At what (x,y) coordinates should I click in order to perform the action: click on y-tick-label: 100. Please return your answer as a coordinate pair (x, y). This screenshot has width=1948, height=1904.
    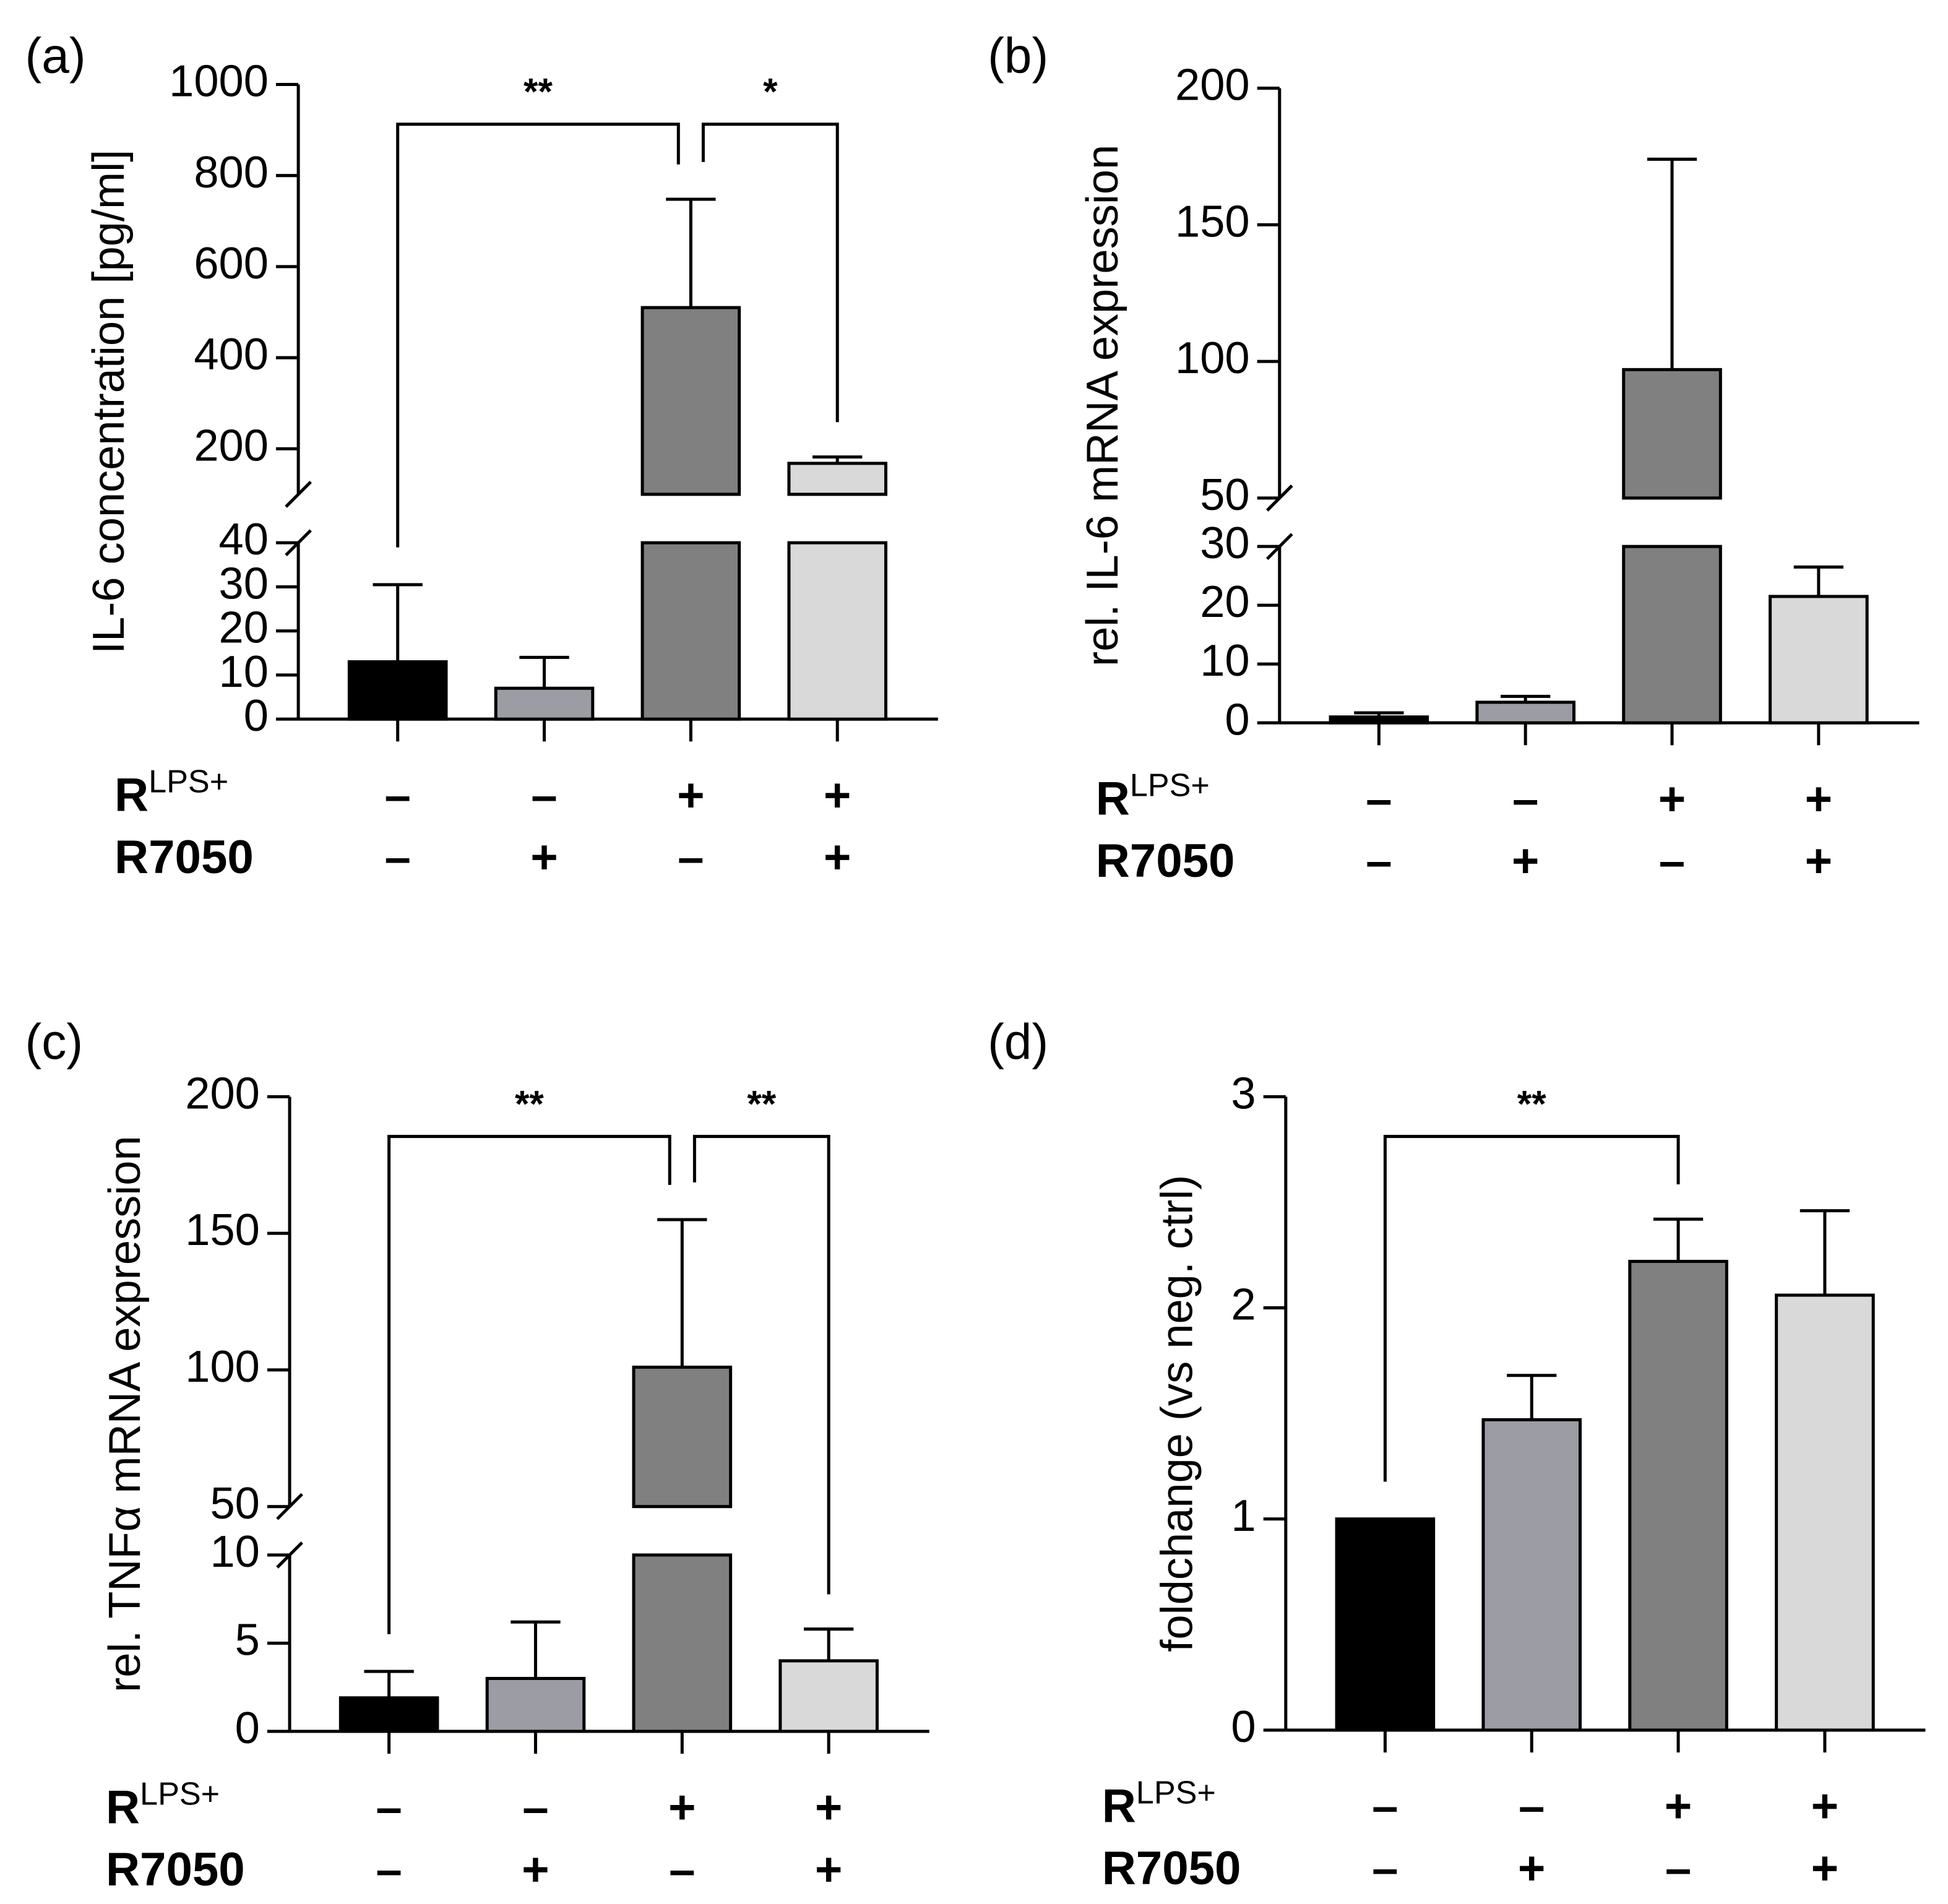
    Looking at the image, I should click on (222, 1367).